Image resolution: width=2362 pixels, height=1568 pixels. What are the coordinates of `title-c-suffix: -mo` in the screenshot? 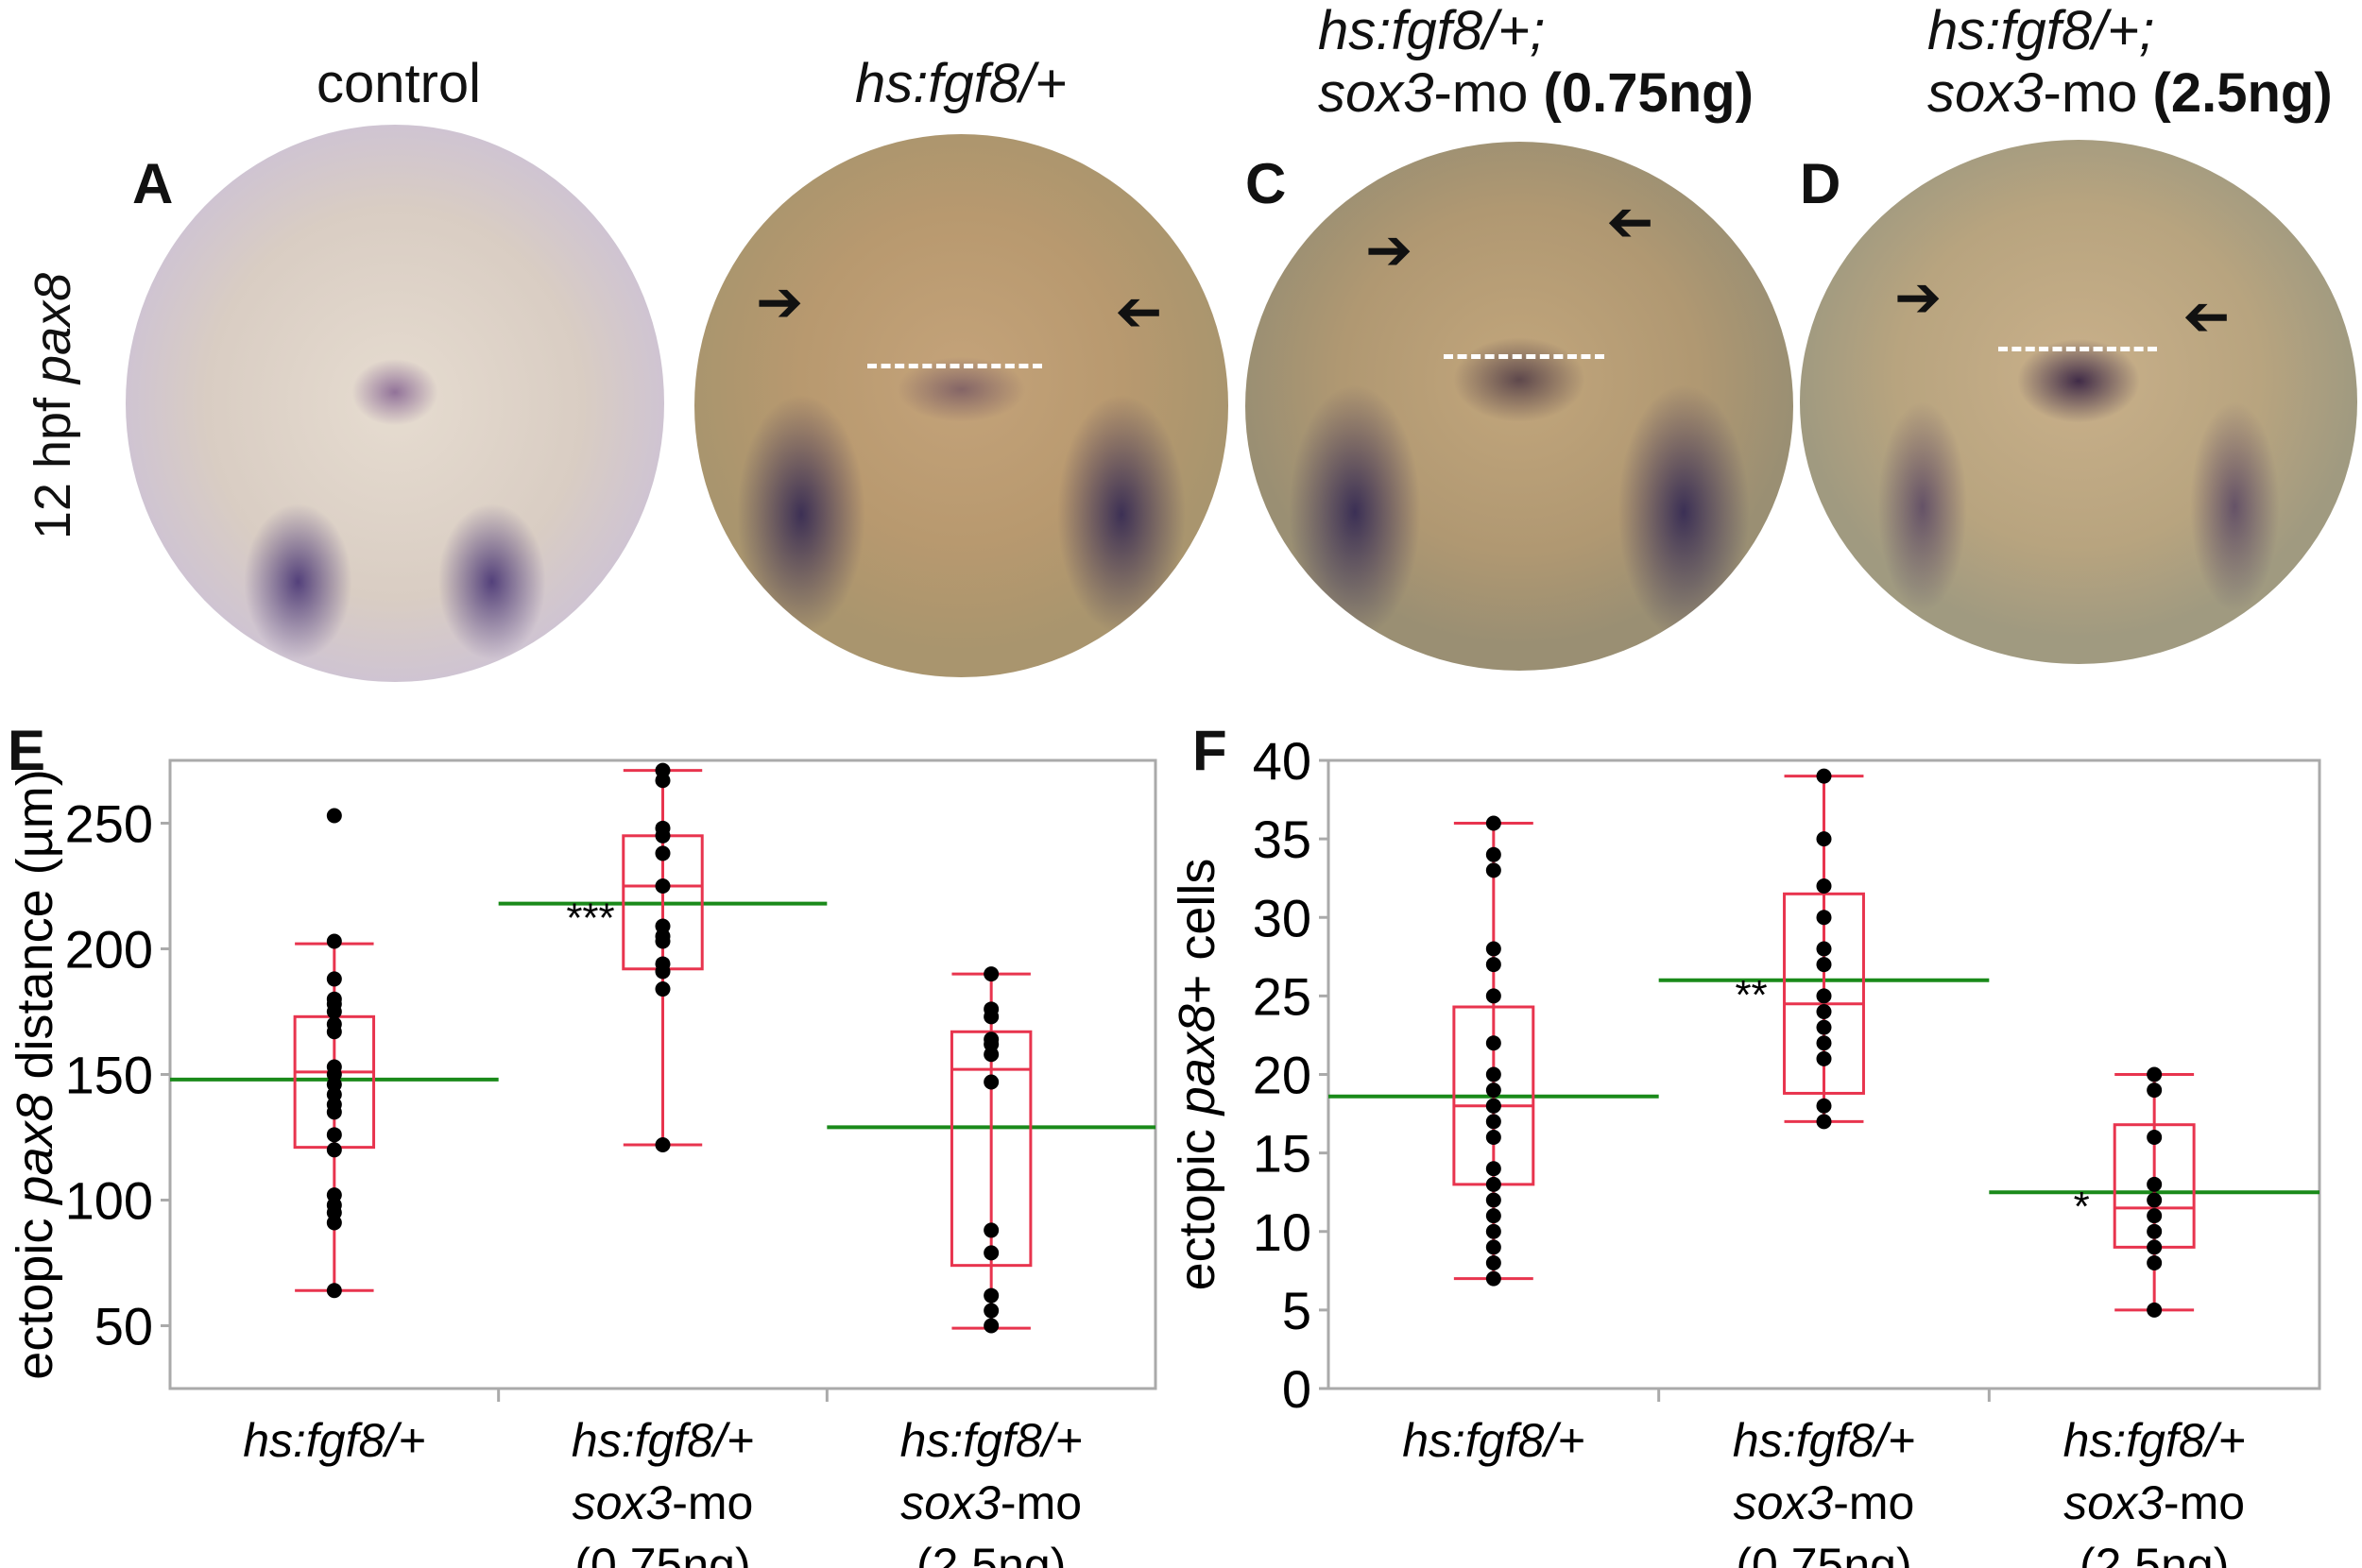 It's located at (1488, 93).